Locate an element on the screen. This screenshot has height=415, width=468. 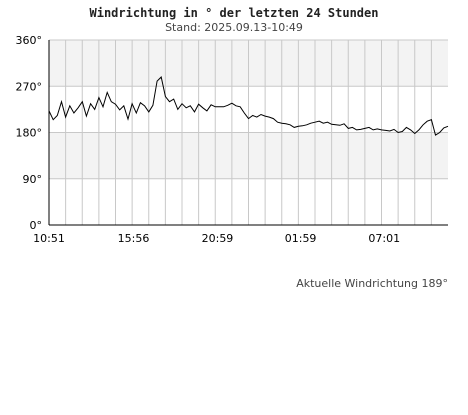
y-tick-label: 90° is located at coordinates (33, 179).